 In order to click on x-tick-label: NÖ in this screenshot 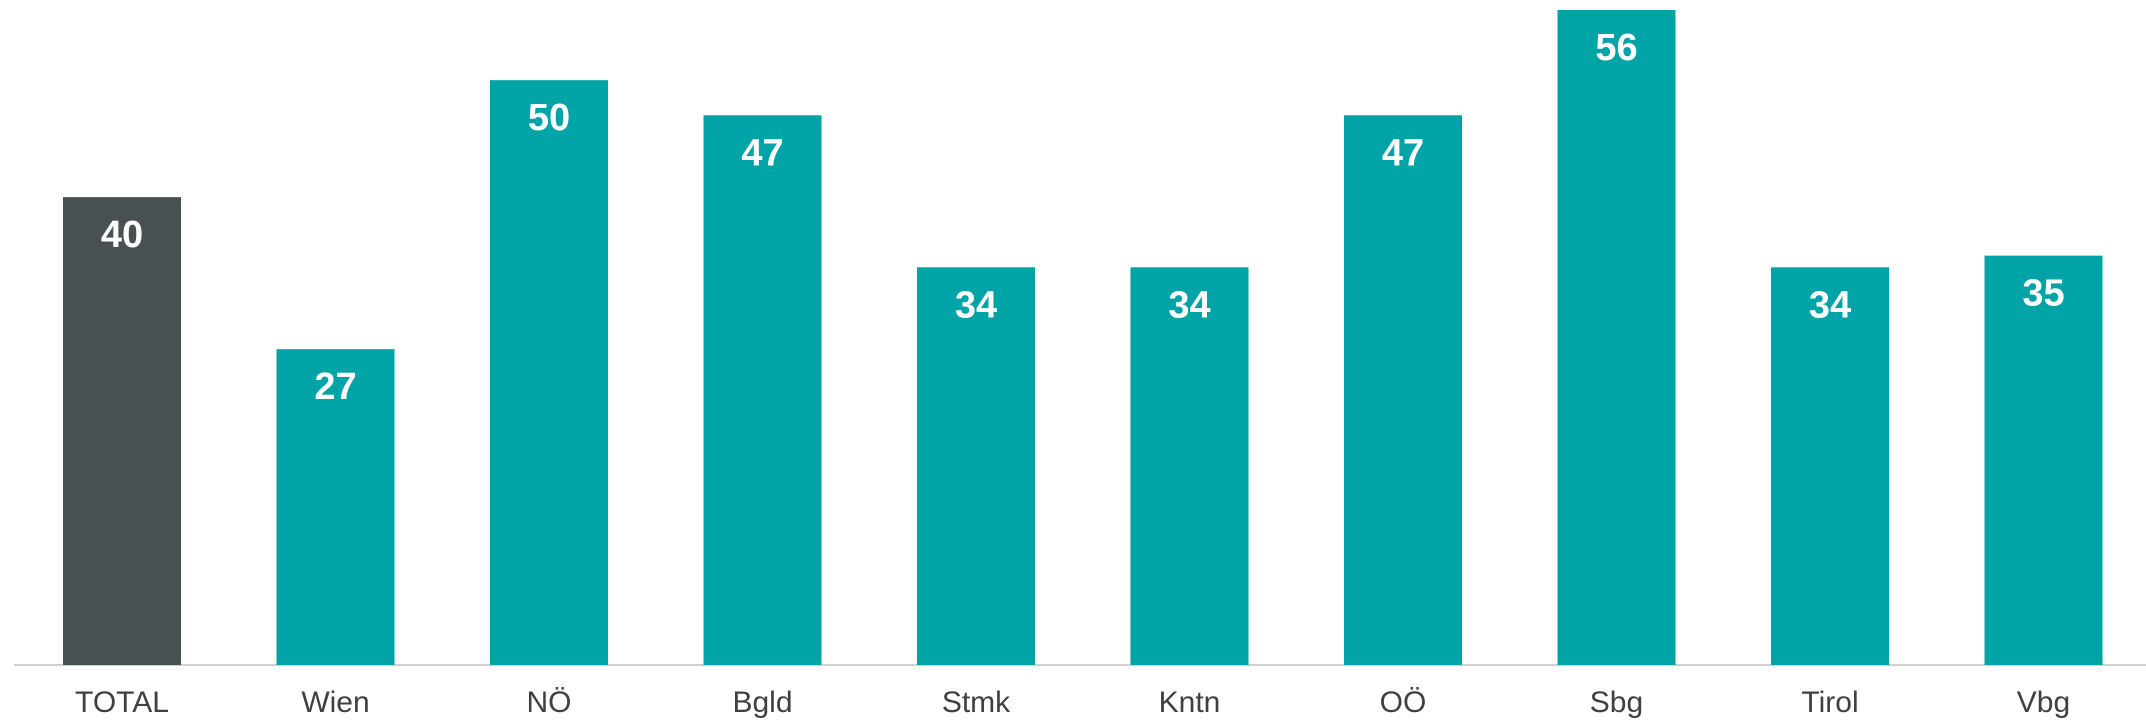, I will do `click(549, 702)`.